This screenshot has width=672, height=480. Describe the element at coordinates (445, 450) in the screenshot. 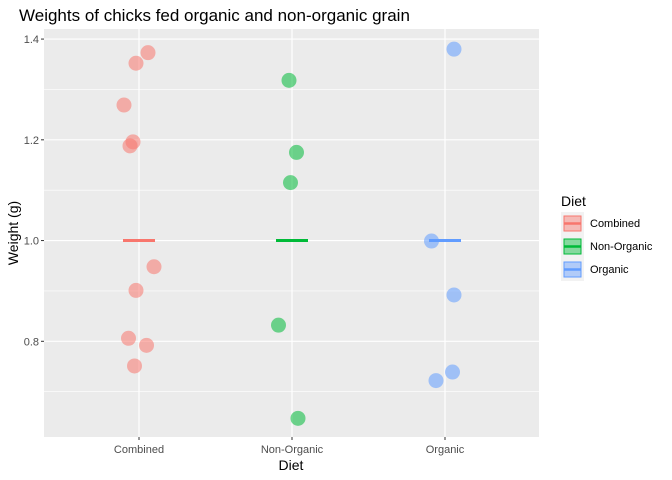

I see `x-tick-label: Organic` at that location.